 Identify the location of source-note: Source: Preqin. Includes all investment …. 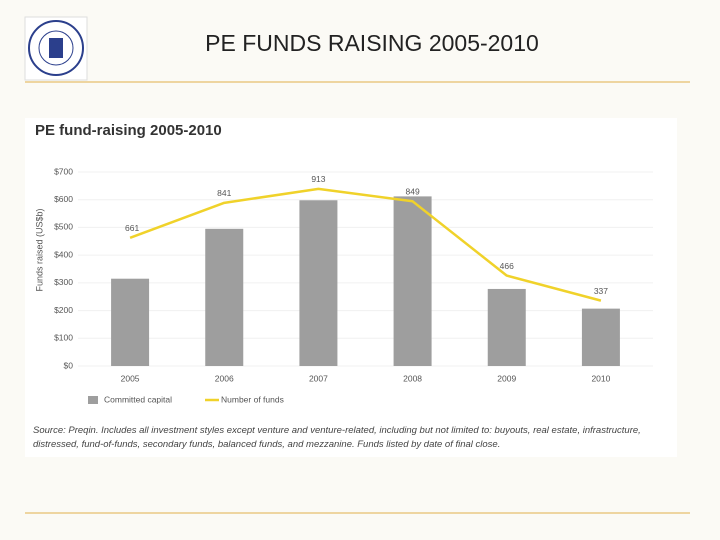
(337, 437).